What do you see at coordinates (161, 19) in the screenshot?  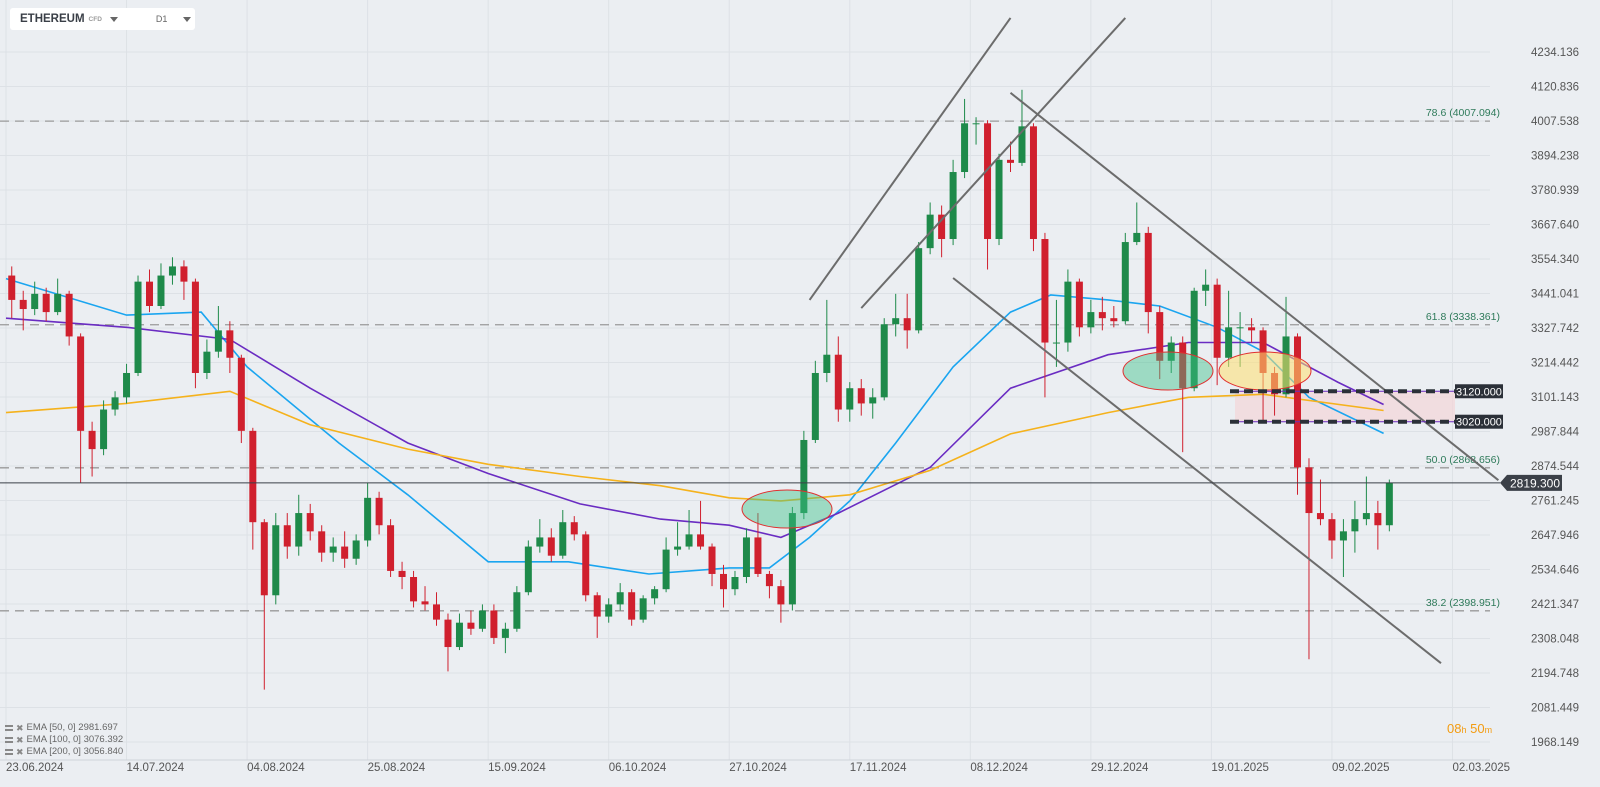 I see `timeframe-selector: D1` at bounding box center [161, 19].